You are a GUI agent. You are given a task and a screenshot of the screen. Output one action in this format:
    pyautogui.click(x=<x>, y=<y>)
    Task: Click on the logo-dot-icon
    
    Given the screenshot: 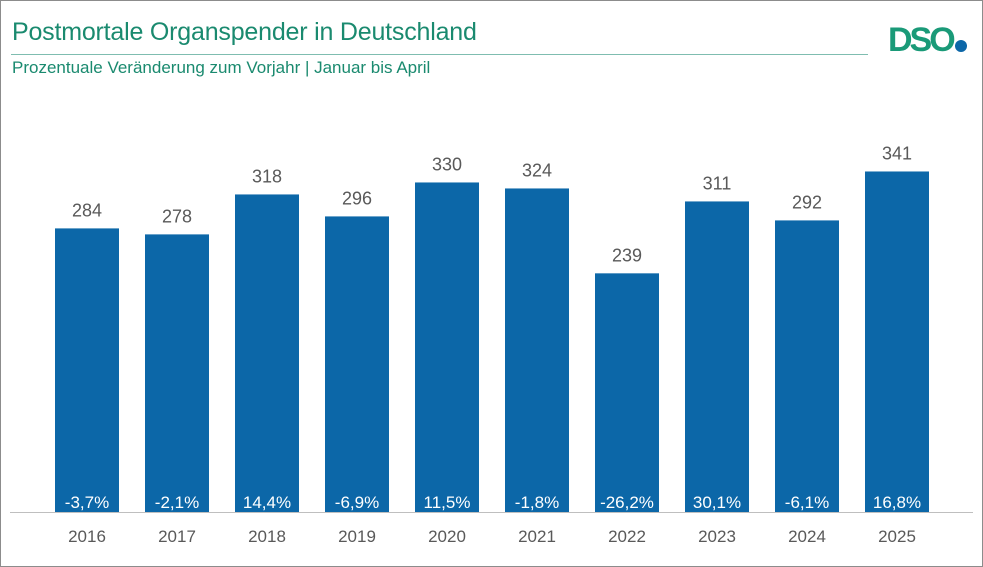 What is the action you would take?
    pyautogui.click(x=961, y=46)
    